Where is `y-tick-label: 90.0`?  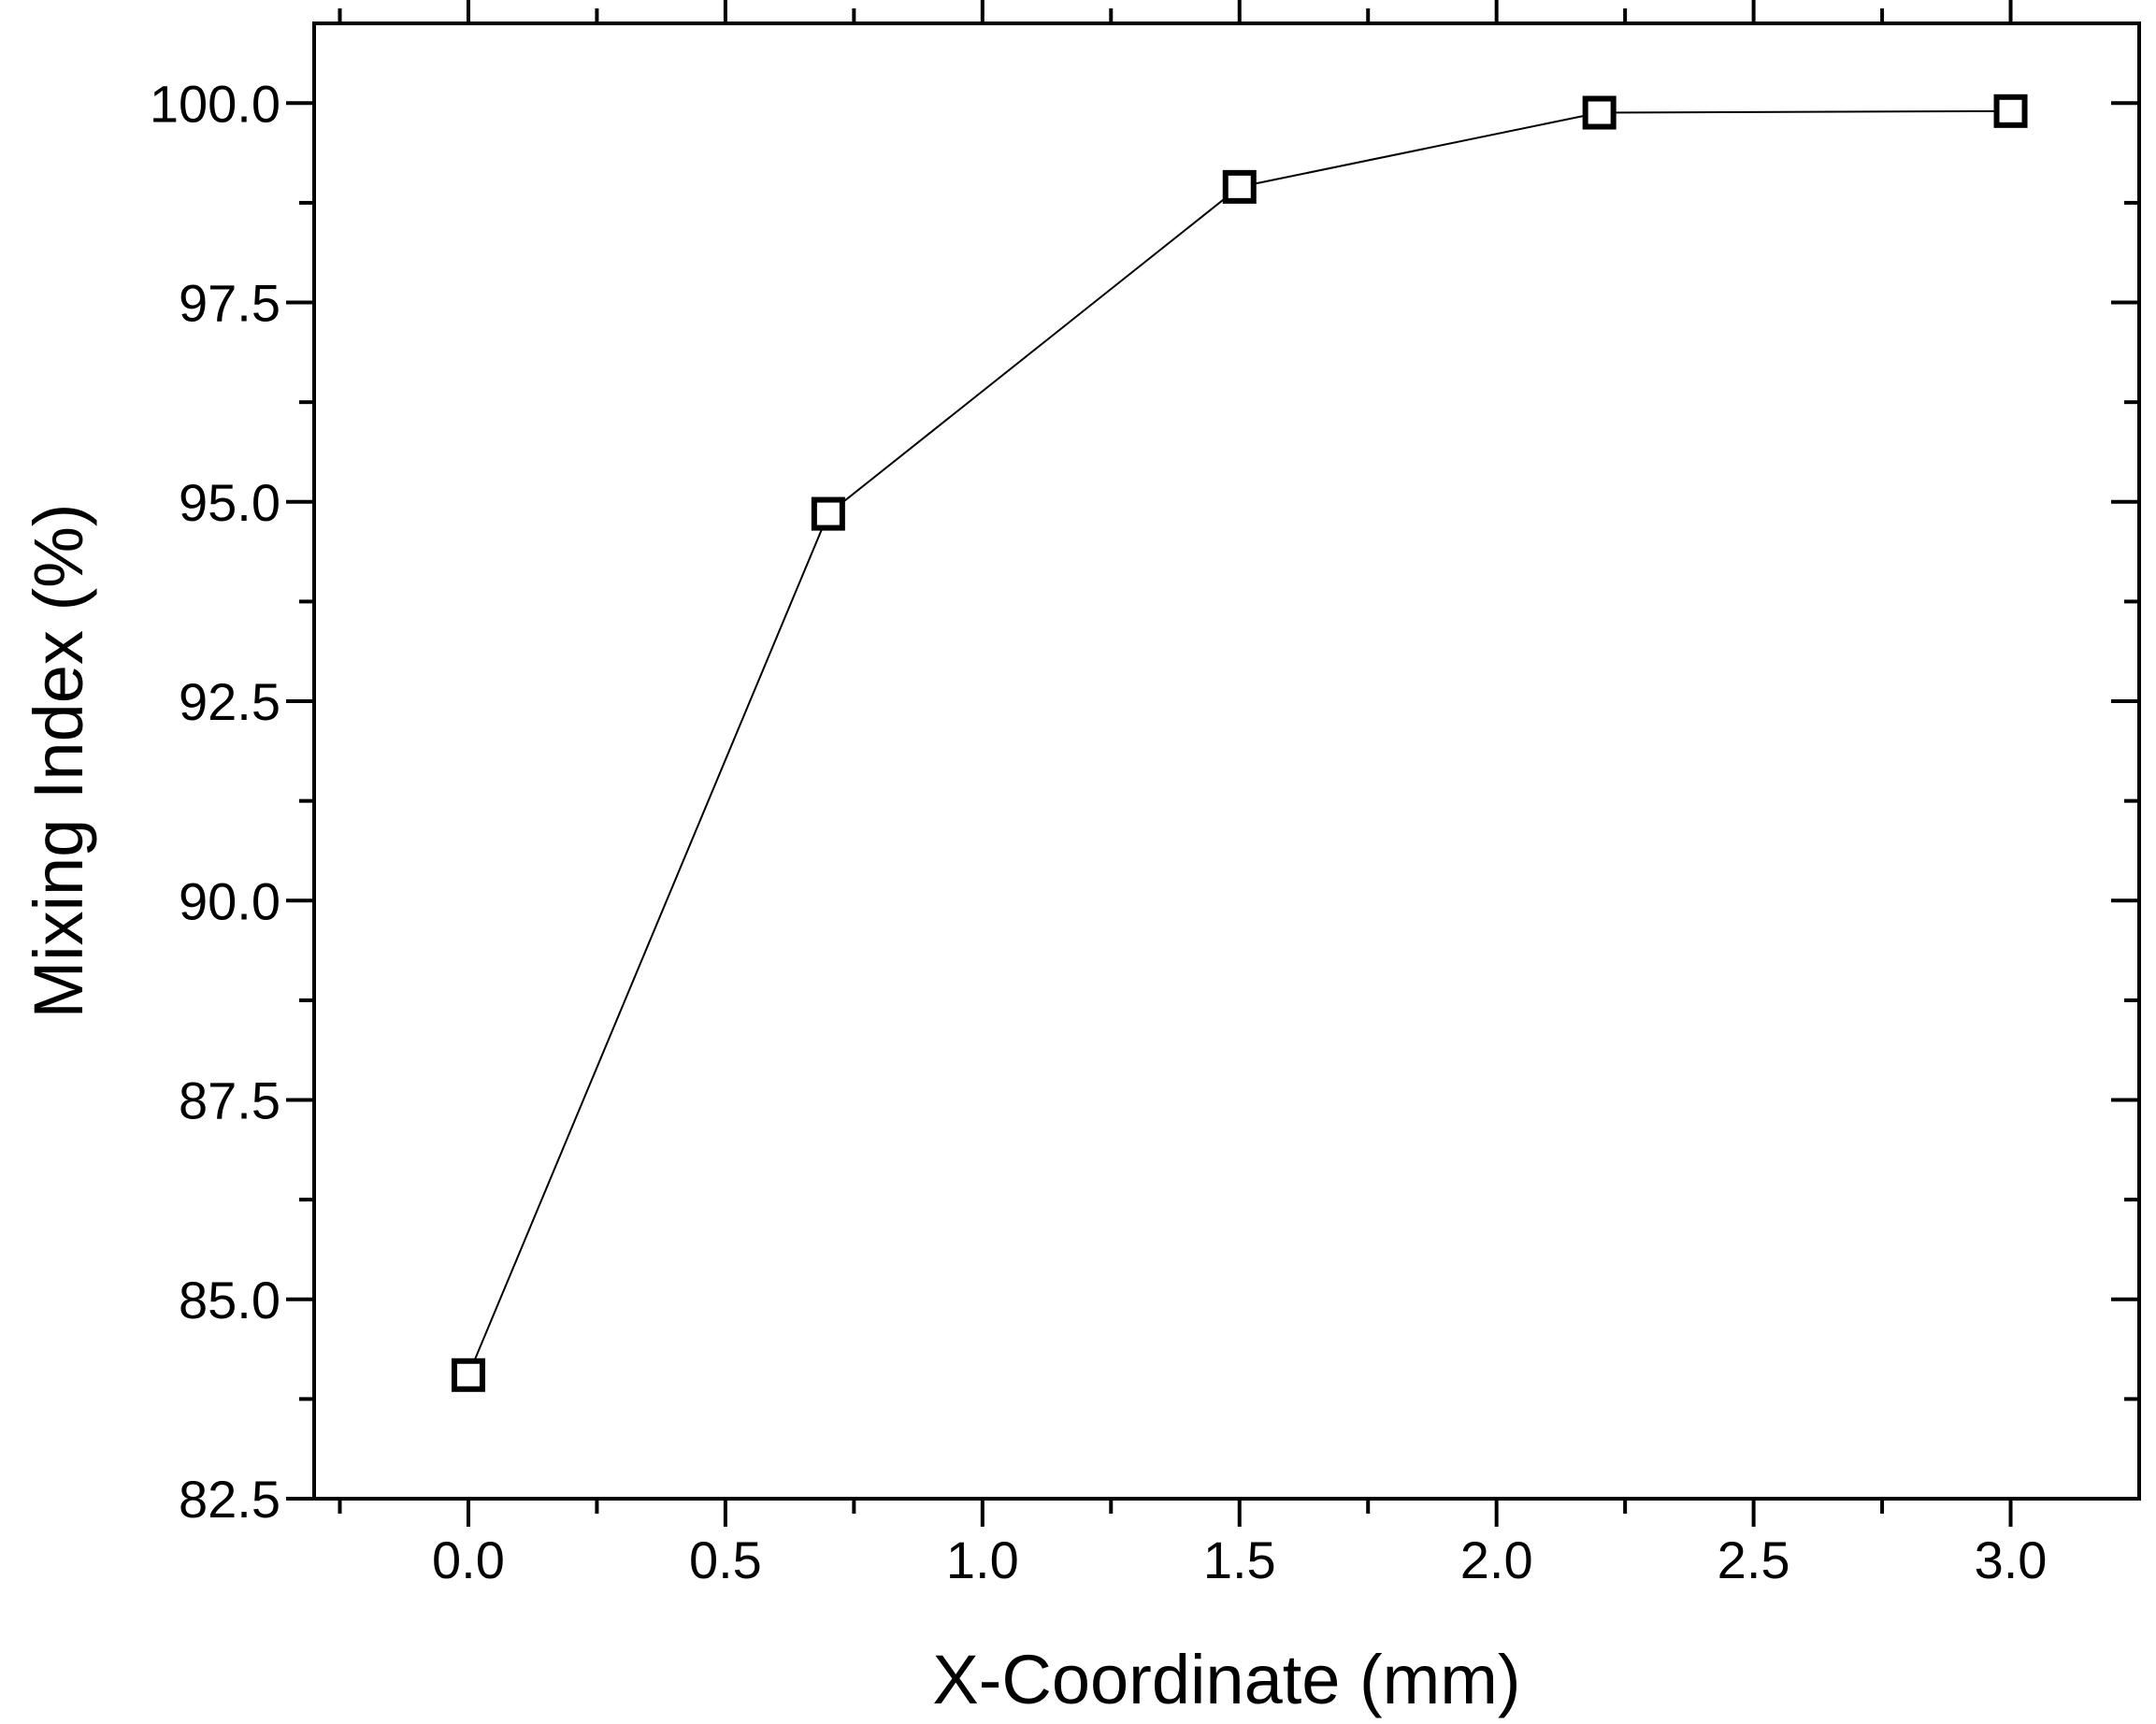
y-tick-label: 90.0 is located at coordinates (230, 901).